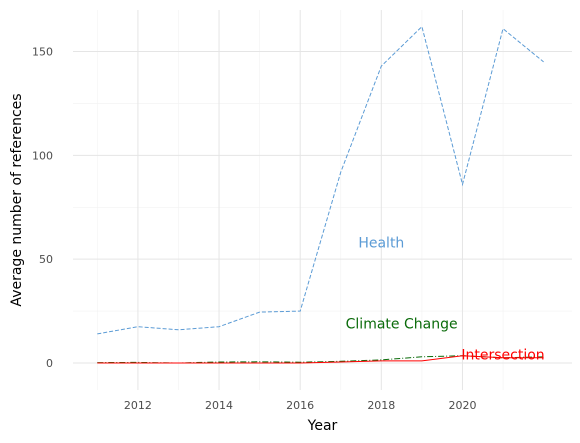 This screenshot has width=580, height=443. Describe the element at coordinates (300, 405) in the screenshot. I see `x-tick-label: 2016` at that location.